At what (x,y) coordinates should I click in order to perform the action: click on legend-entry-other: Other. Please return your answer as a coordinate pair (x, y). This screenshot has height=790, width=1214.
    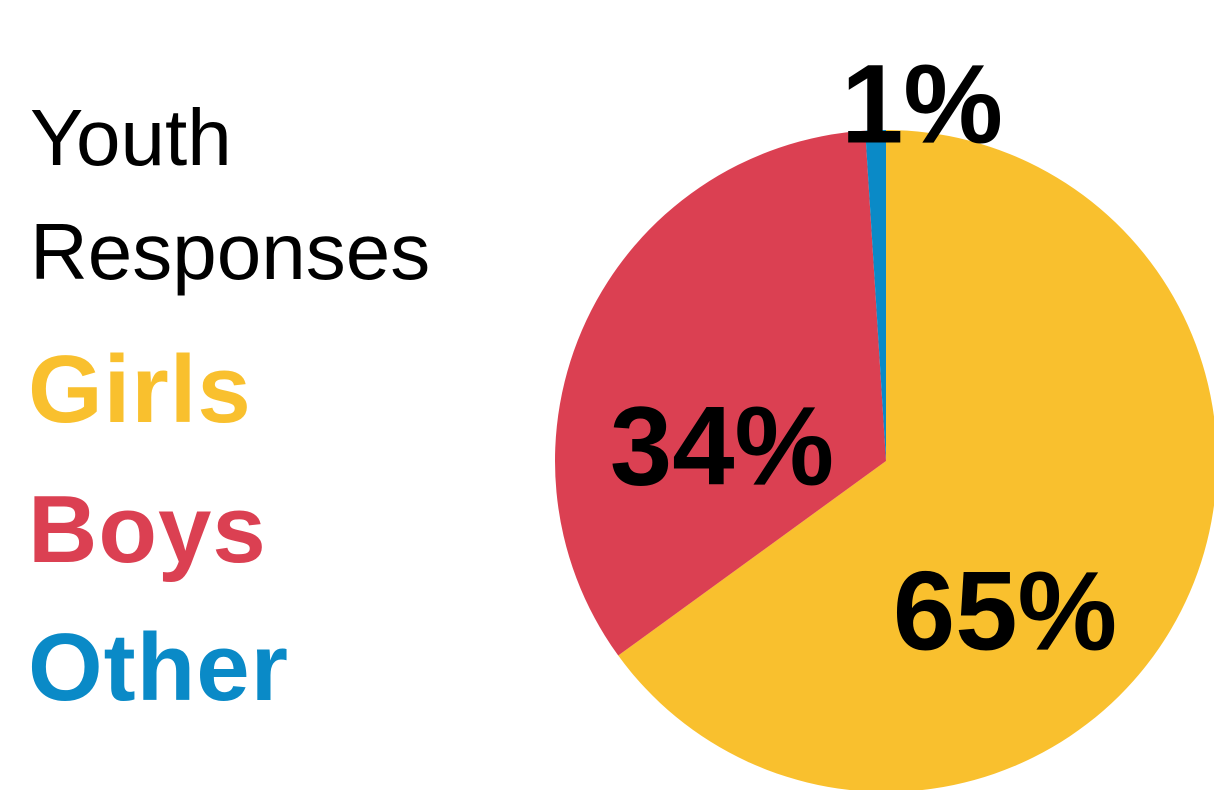
    Looking at the image, I should click on (159, 667).